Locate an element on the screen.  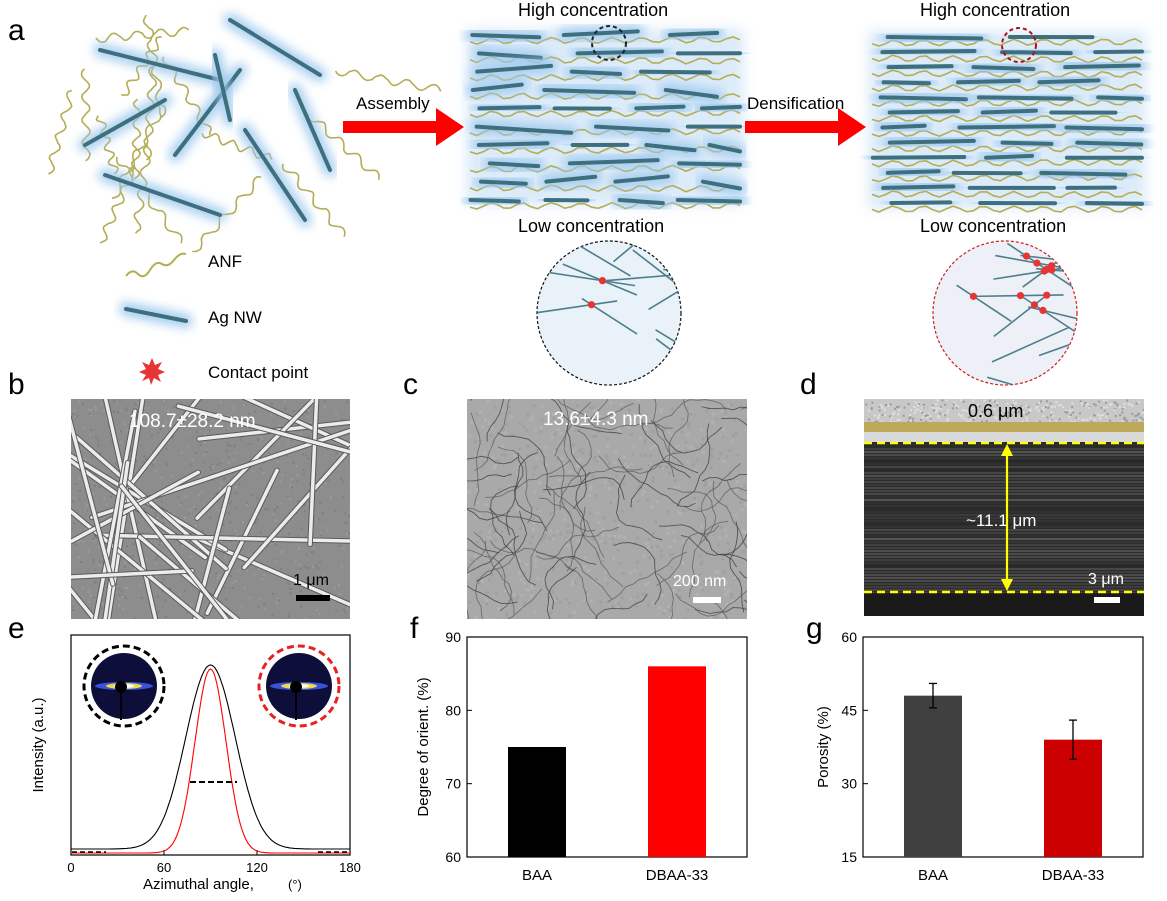
porosity-bar-chart: 15 30 45 60 BAA DBAA-33 Porosity (%) is located at coordinates (979, 757).